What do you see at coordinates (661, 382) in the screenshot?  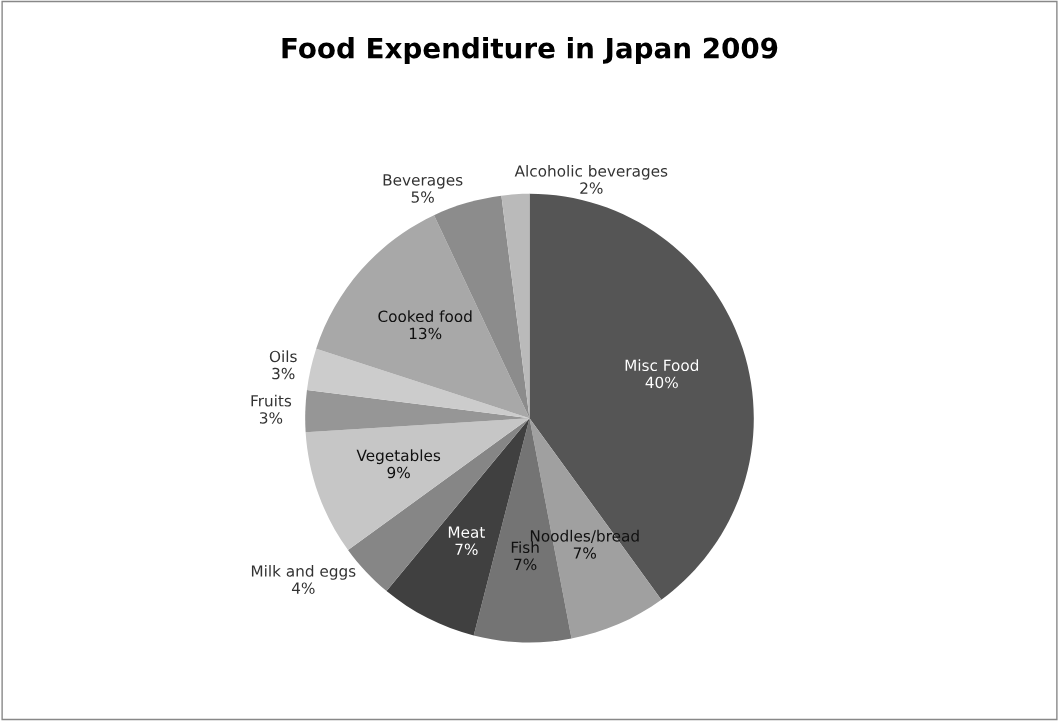 I see `data-label: 40%` at bounding box center [661, 382].